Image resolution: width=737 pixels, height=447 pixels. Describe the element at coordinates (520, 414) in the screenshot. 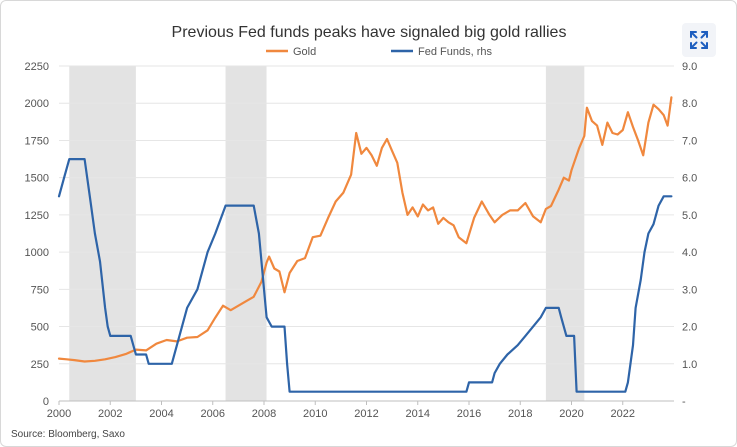

I see `x-tick-label: 2018` at that location.